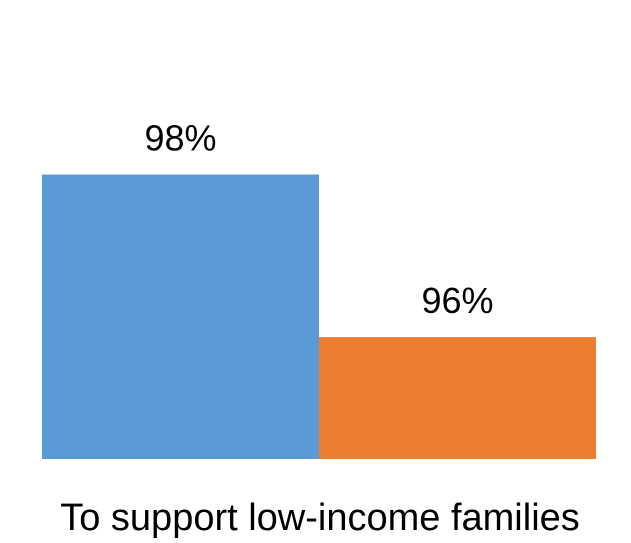 The image size is (631, 543). What do you see at coordinates (457, 300) in the screenshot?
I see `data-label-series-2: 96%` at bounding box center [457, 300].